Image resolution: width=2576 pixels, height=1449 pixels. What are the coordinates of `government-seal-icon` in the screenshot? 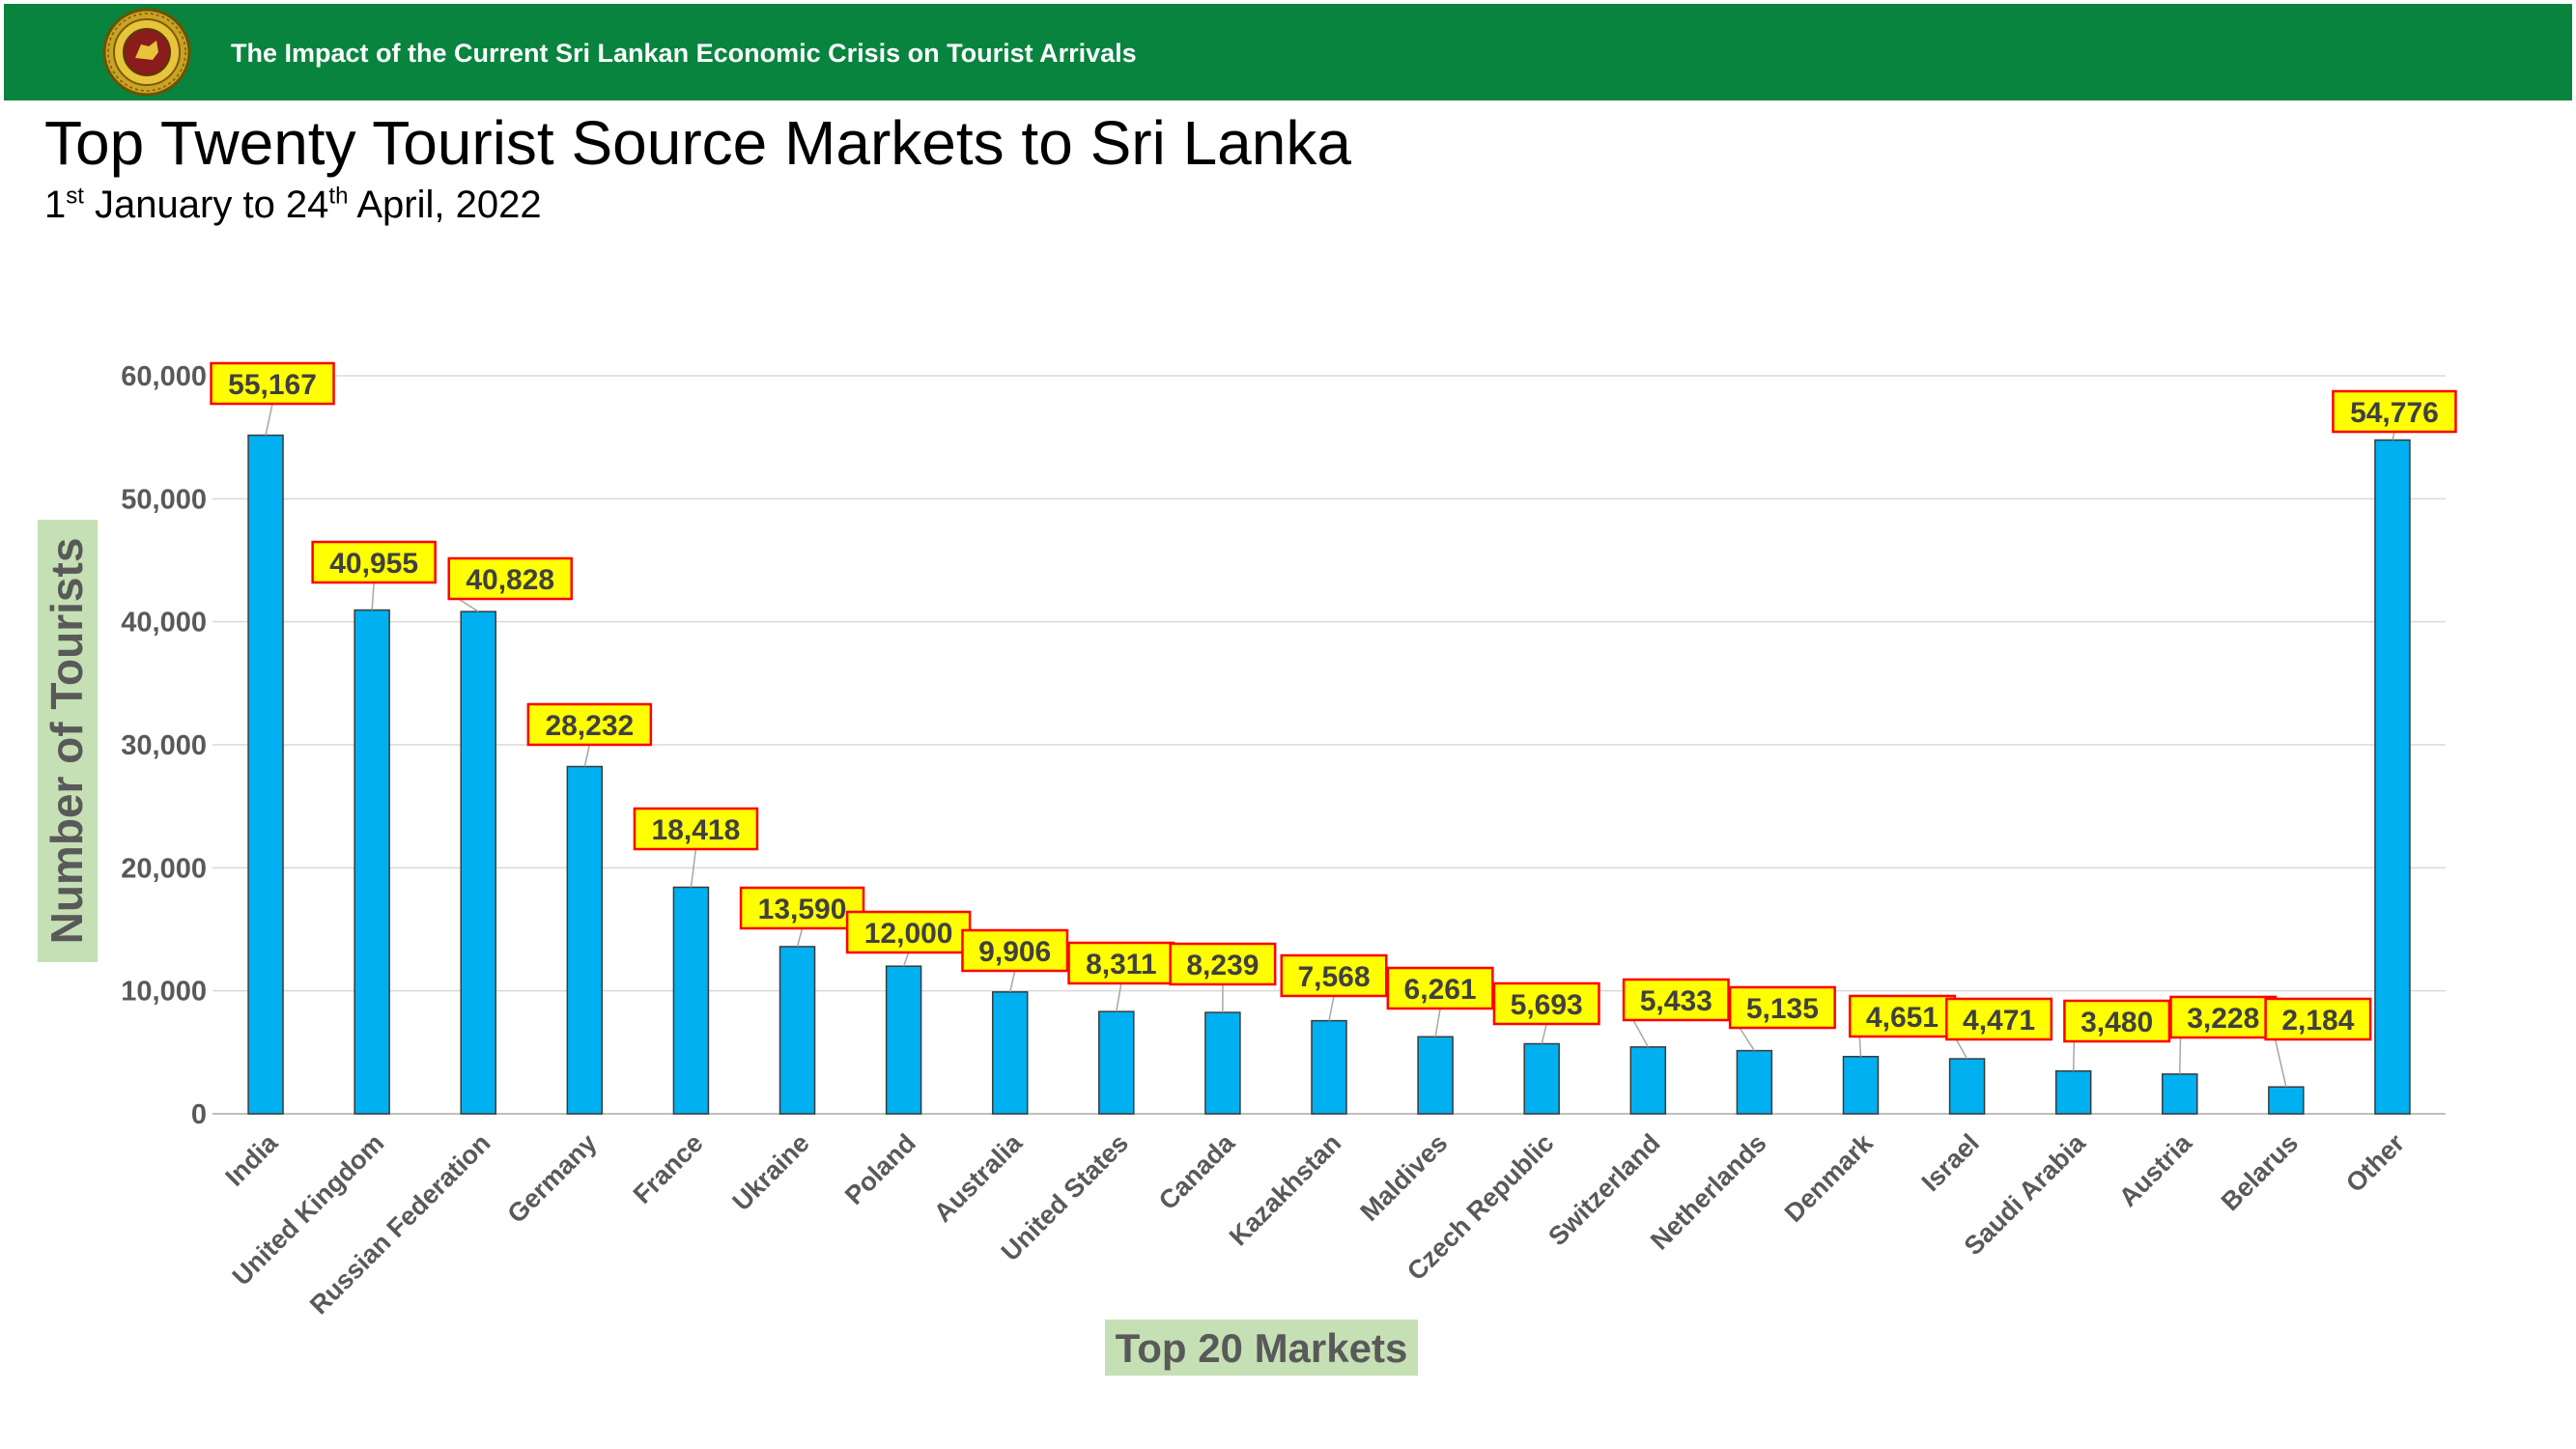 It's located at (146, 52).